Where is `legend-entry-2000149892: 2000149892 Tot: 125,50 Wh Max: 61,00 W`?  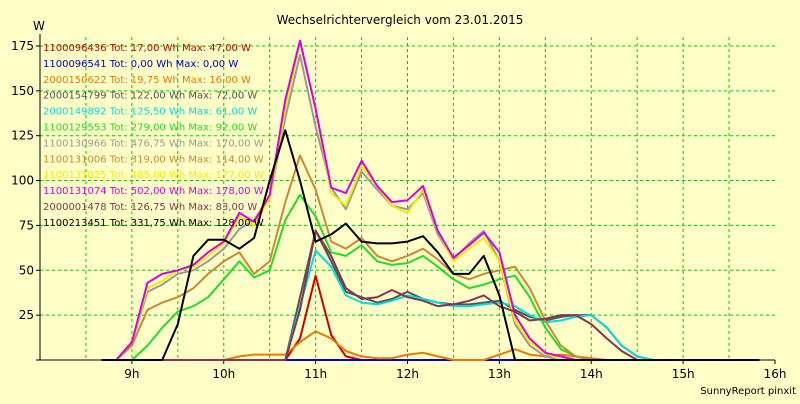 legend-entry-2000149892: 2000149892 Tot: 125,50 Wh Max: 61,00 W is located at coordinates (150, 112).